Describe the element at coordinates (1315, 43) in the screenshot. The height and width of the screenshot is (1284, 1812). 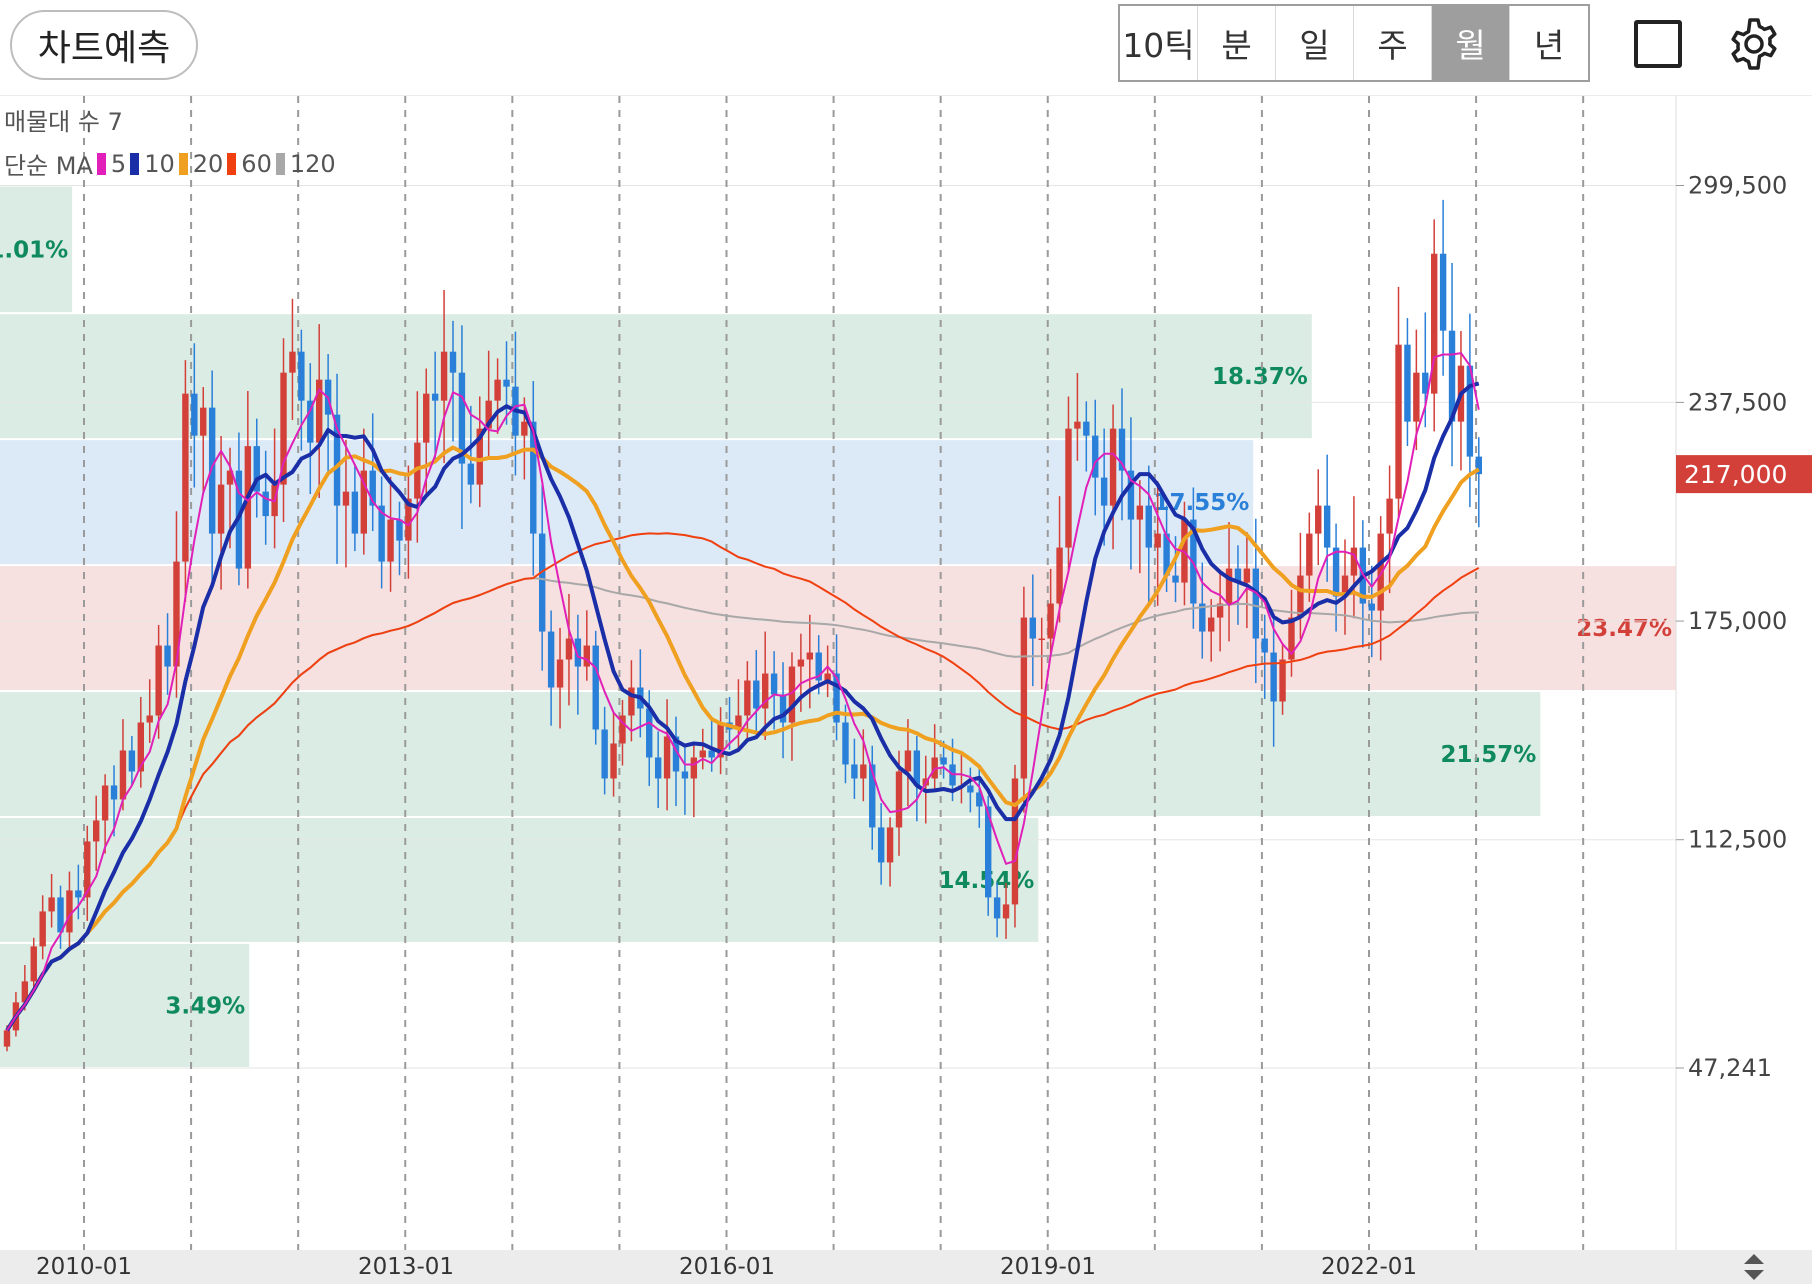
I see `tab-day: 일` at that location.